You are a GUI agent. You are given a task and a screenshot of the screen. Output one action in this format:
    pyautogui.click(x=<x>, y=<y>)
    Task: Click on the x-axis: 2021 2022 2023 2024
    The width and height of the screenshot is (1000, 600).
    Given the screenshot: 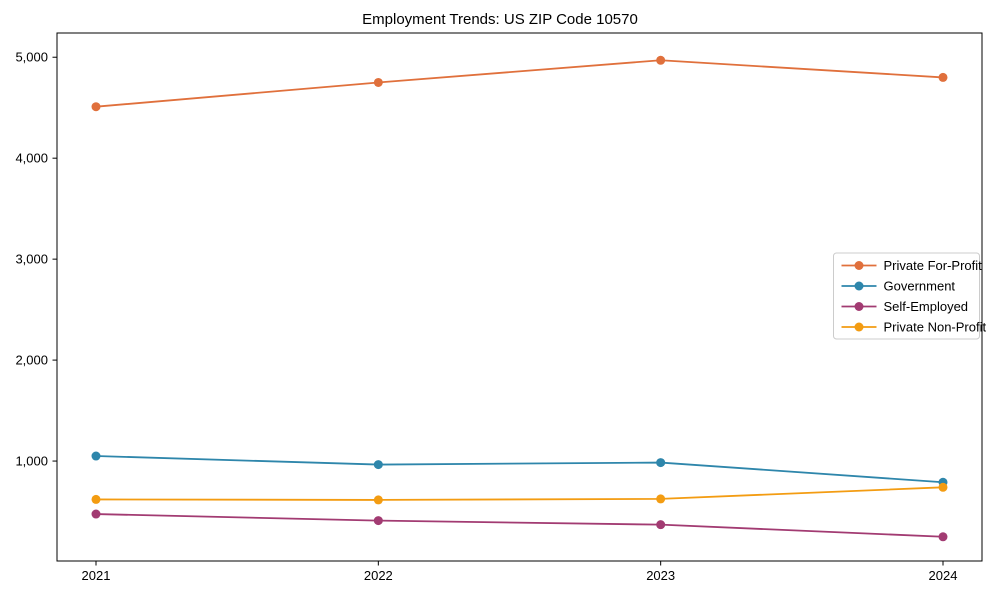 What is the action you would take?
    pyautogui.click(x=520, y=572)
    